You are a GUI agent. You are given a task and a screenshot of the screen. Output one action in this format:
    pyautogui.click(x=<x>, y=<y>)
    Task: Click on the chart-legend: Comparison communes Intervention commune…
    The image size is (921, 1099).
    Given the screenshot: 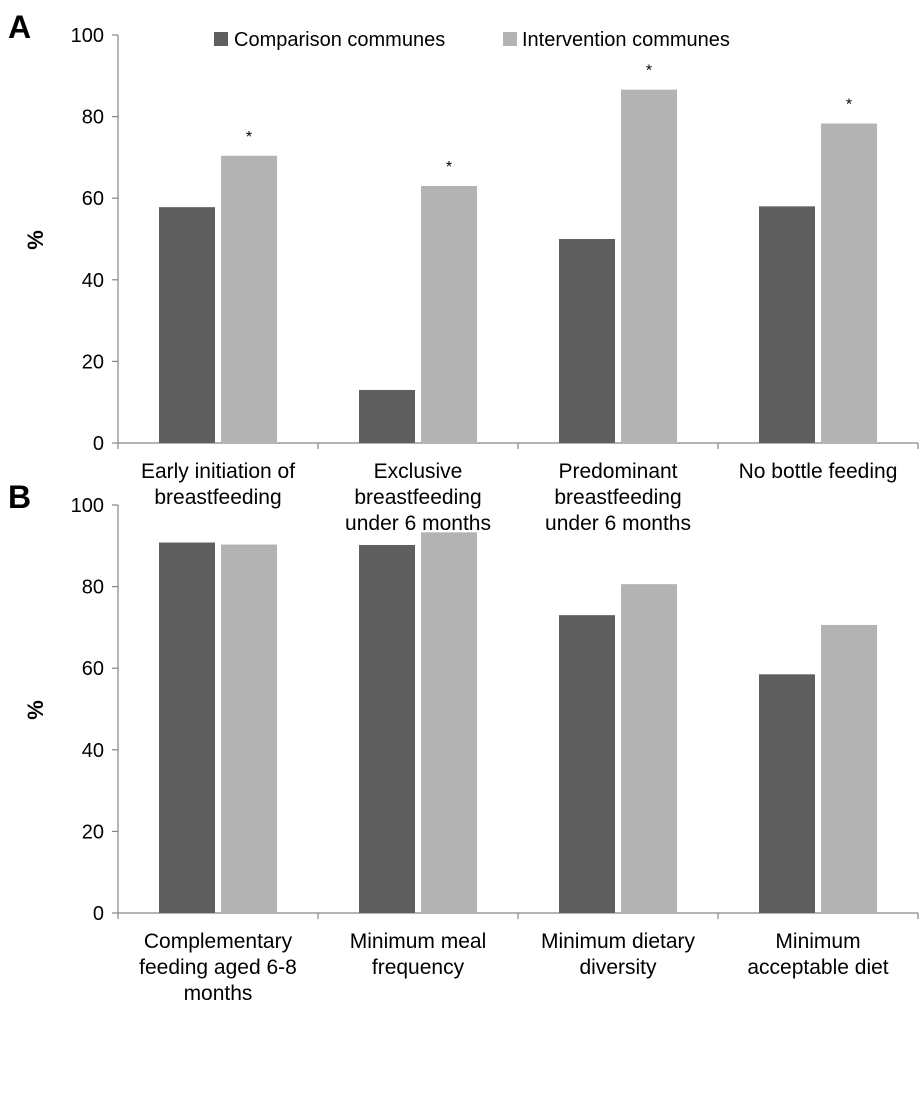 What is the action you would take?
    pyautogui.click(x=472, y=40)
    